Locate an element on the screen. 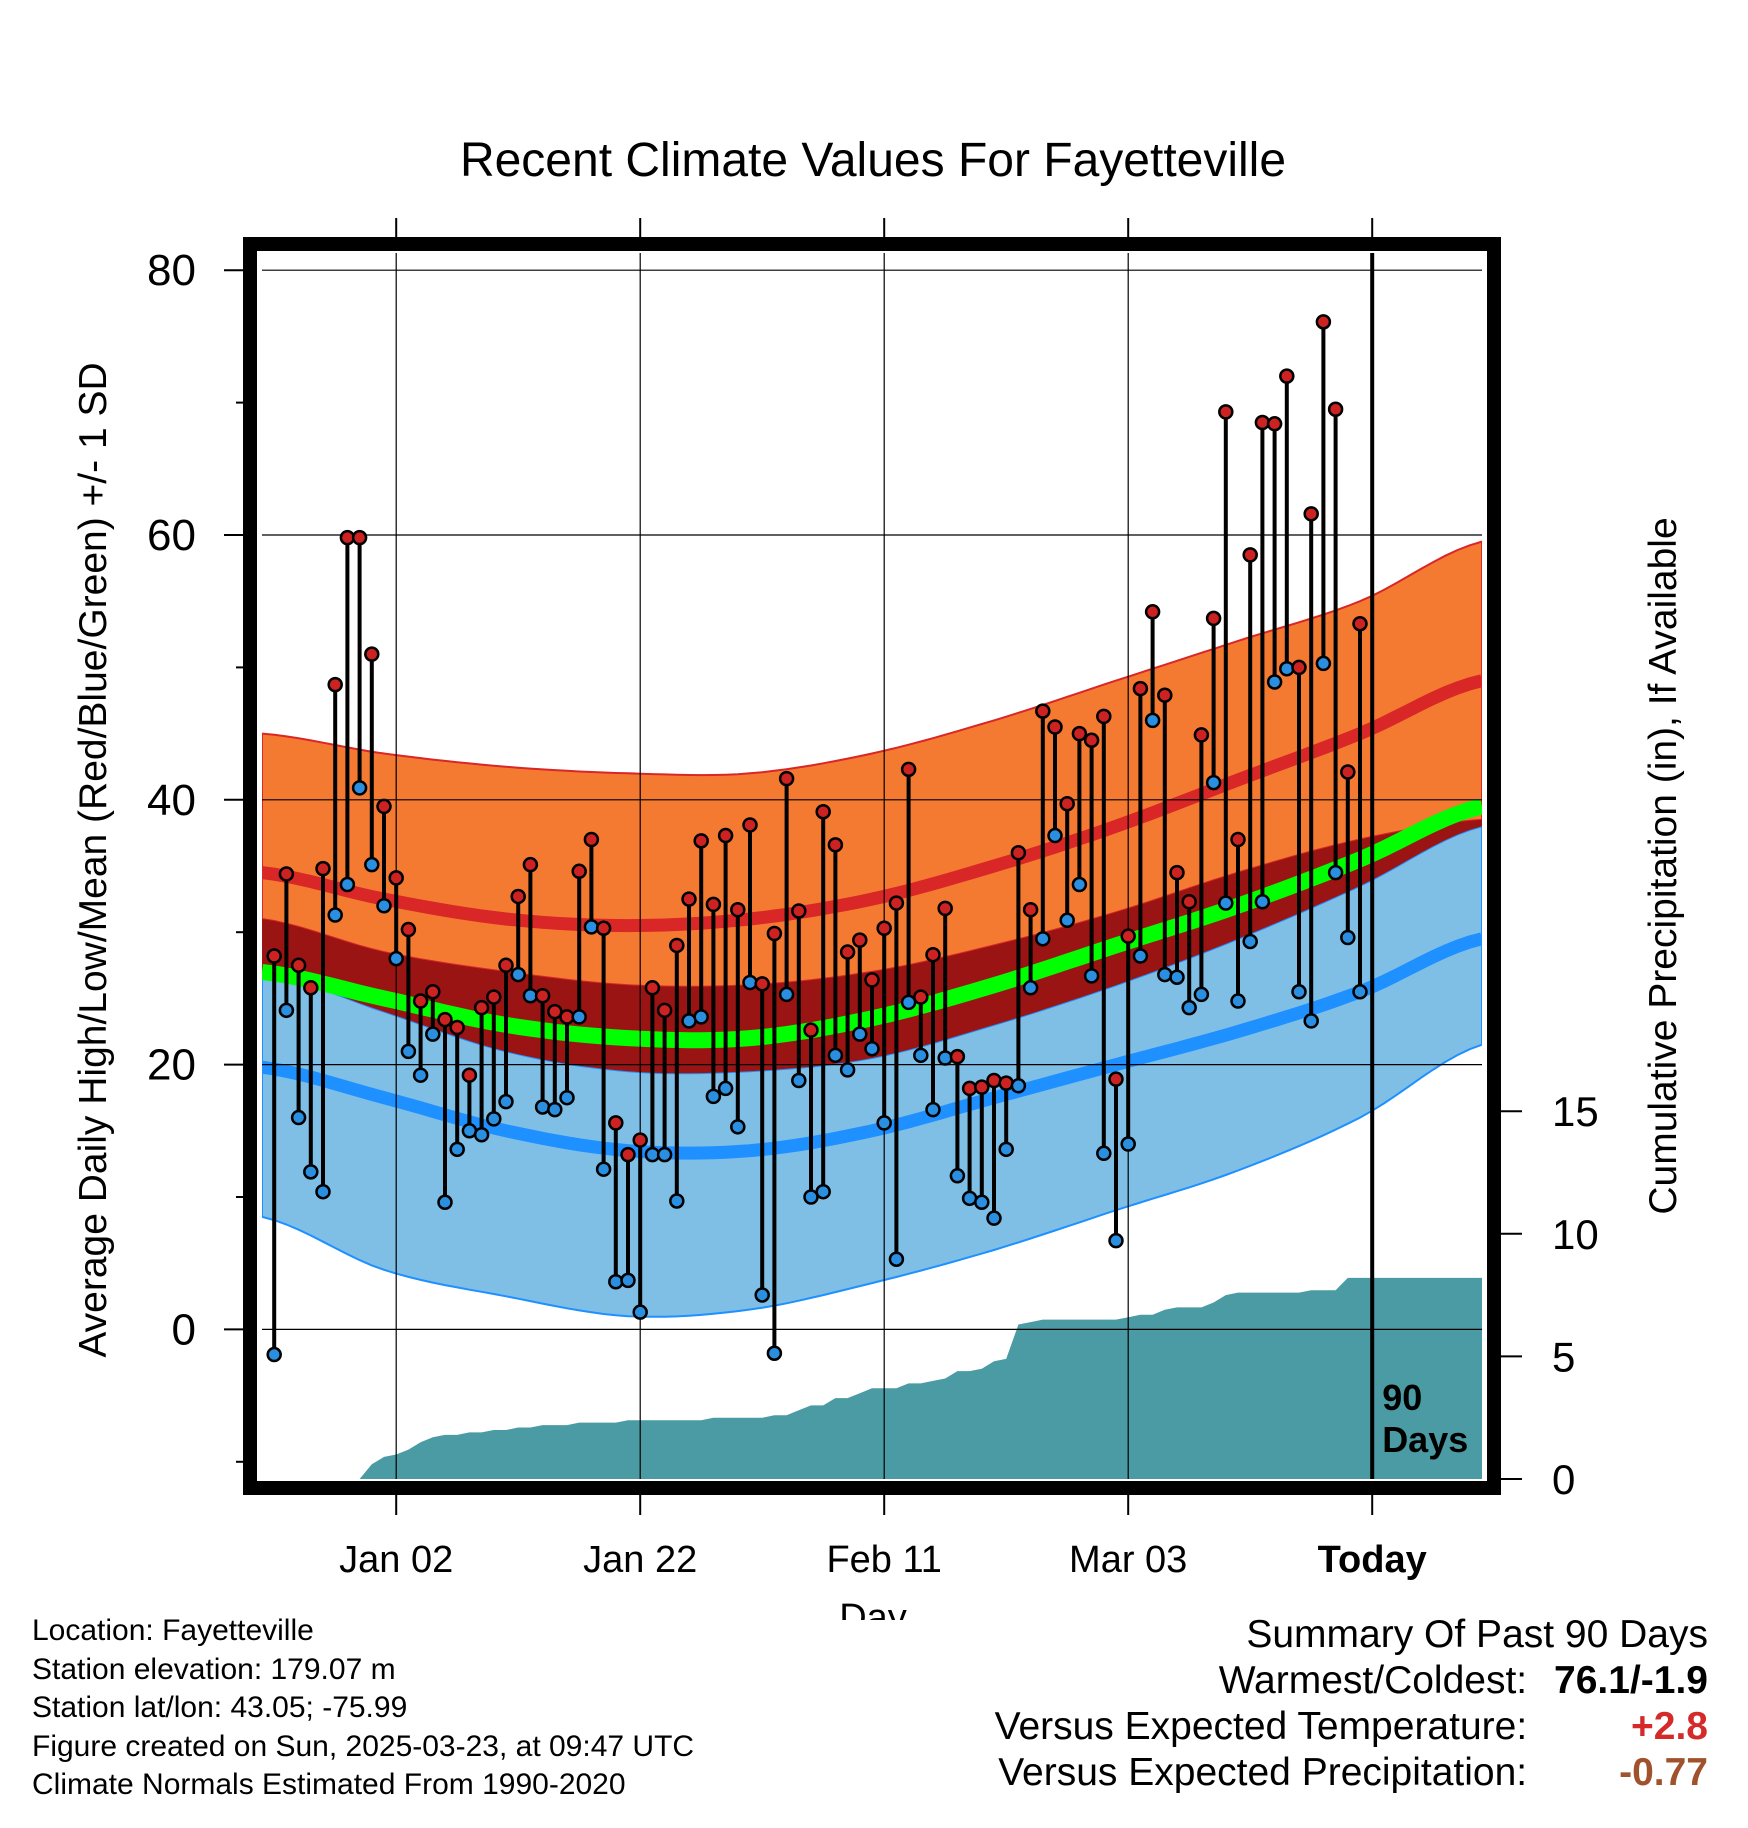 This screenshot has width=1748, height=1828. location-text: Location: Fayetteville is located at coordinates (173, 1630).